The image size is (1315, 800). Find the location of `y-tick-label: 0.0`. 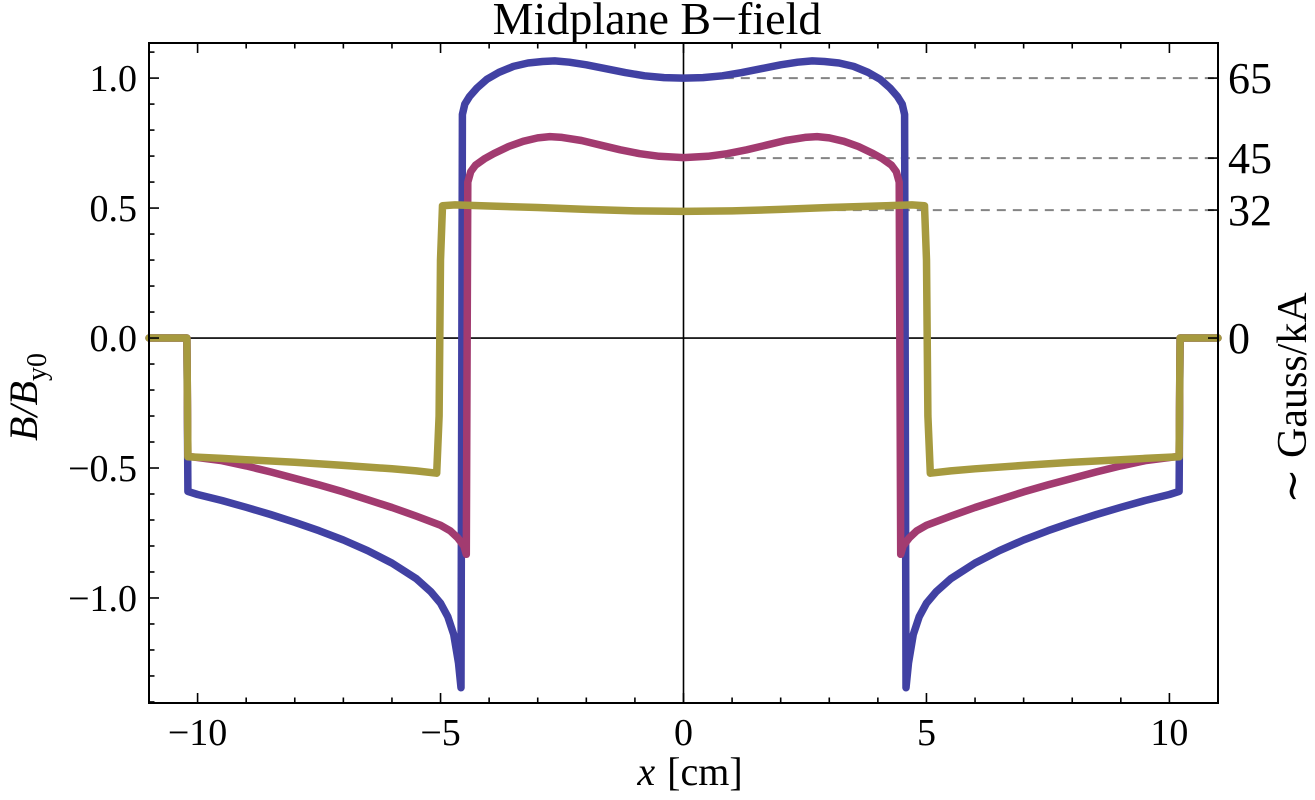

y-tick-label: 0.0 is located at coordinates (114, 339).